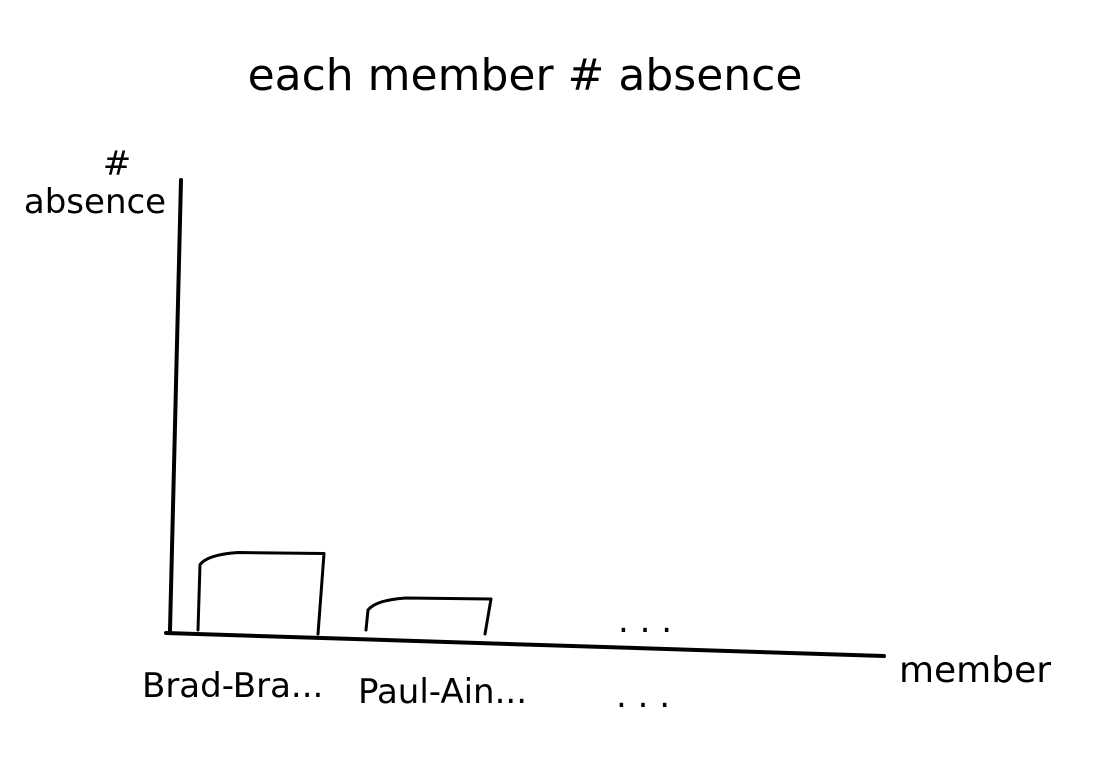 This screenshot has height=769, width=1100. What do you see at coordinates (525, 75) in the screenshot?
I see `chart-title: each member # absence` at bounding box center [525, 75].